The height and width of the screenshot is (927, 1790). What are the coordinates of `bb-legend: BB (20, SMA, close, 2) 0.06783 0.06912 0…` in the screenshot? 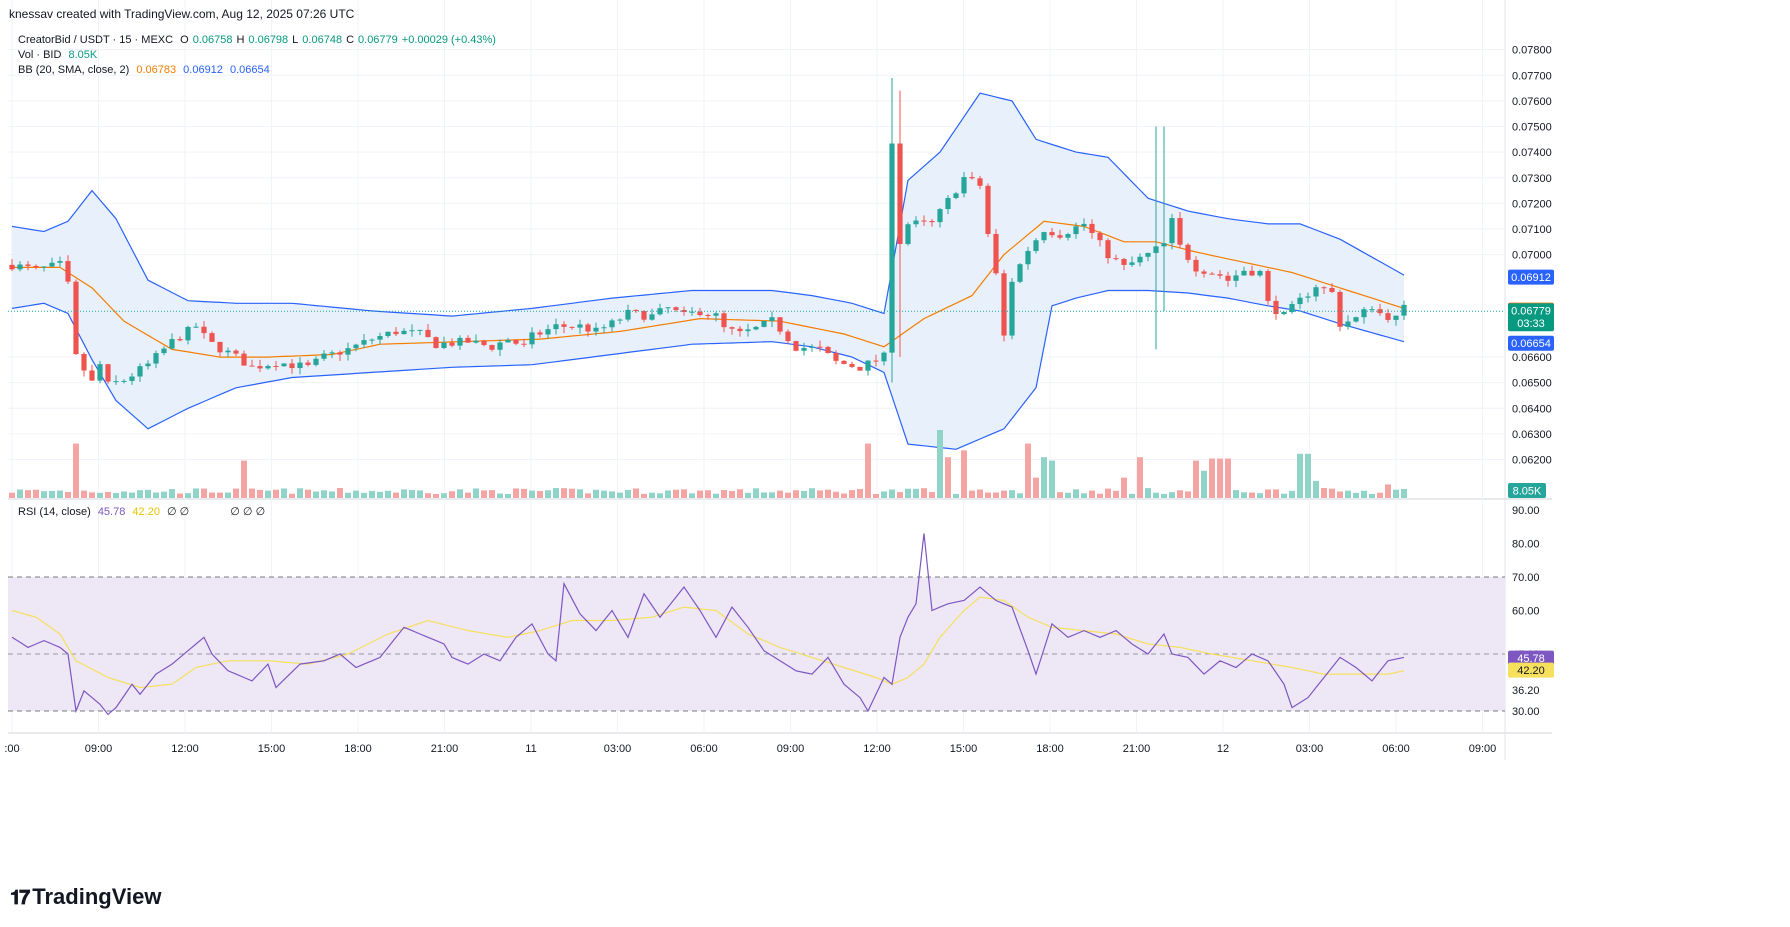 It's located at (146, 70).